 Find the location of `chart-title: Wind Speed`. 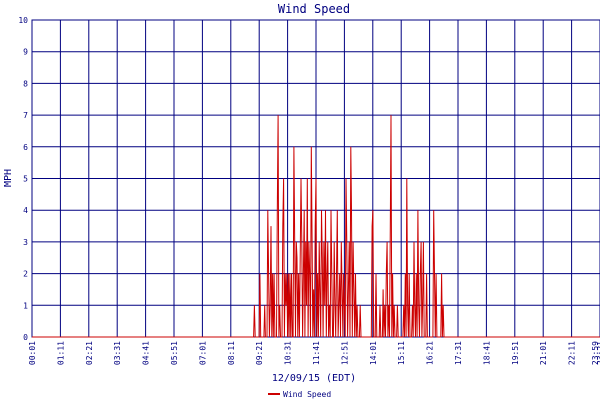

chart-title: Wind Speed is located at coordinates (314, 9).